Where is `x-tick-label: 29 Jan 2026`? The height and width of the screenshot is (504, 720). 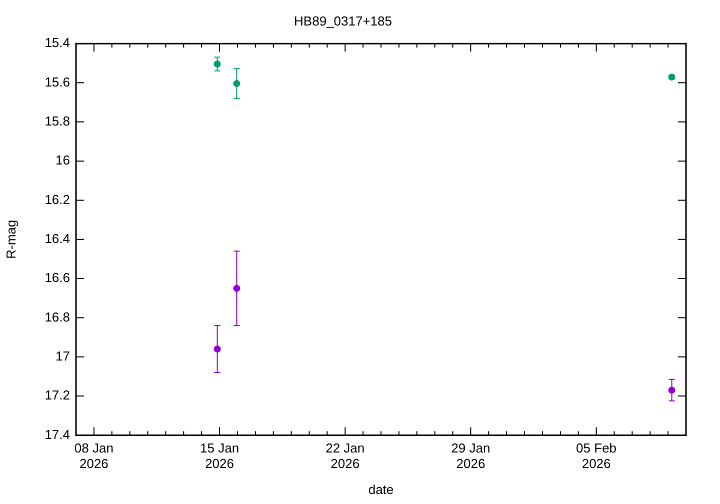
x-tick-label: 29 Jan 2026 is located at coordinates (470, 456).